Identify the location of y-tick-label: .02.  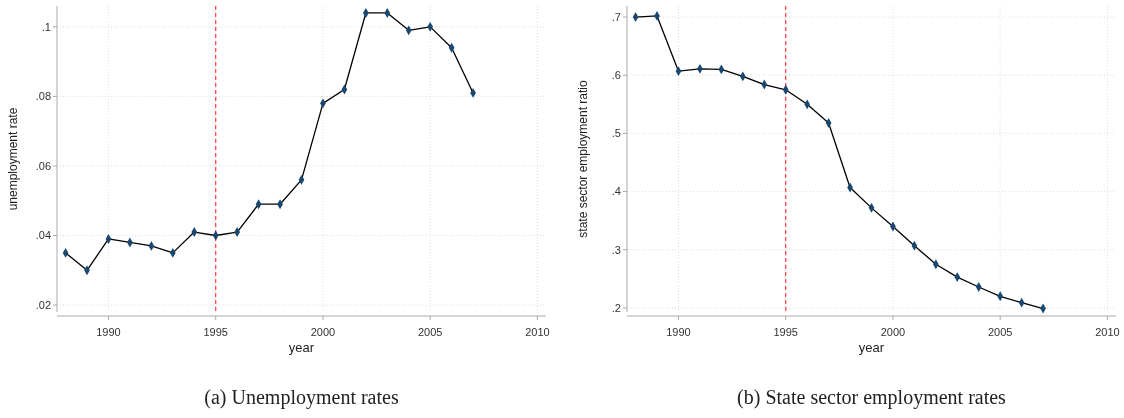
(43, 304).